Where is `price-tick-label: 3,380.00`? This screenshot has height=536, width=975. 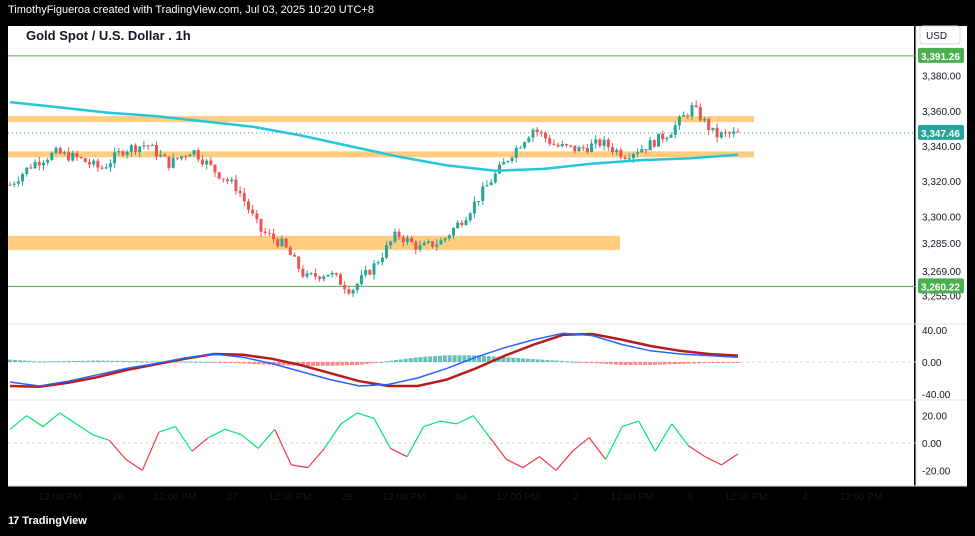
price-tick-label: 3,380.00 is located at coordinates (941, 77).